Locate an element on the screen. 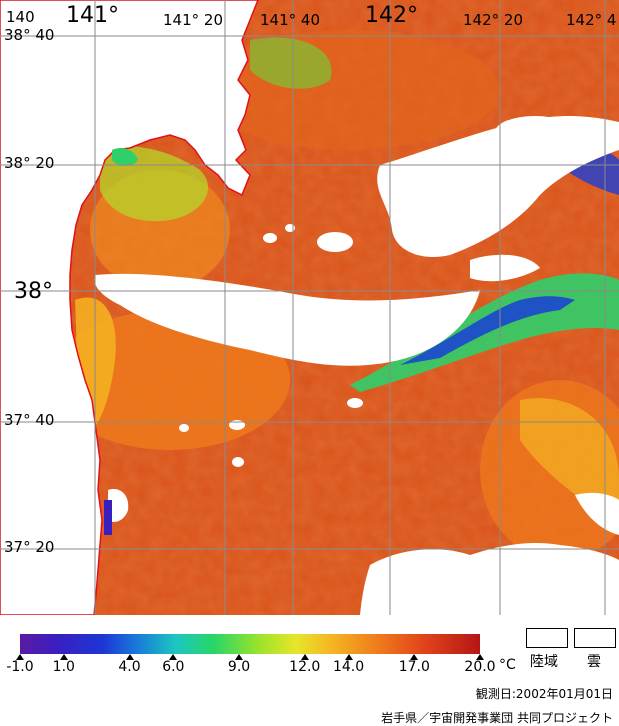 The image size is (619, 726). lon-label-142-40: 142° 4 is located at coordinates (591, 20).